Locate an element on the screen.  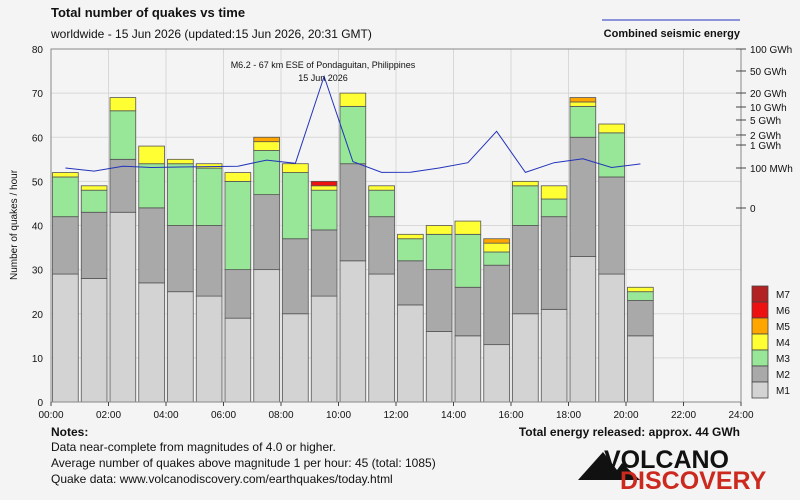
volcanodiscovery-logo: VOLCANO DISCOVERY is located at coordinates (672, 470).